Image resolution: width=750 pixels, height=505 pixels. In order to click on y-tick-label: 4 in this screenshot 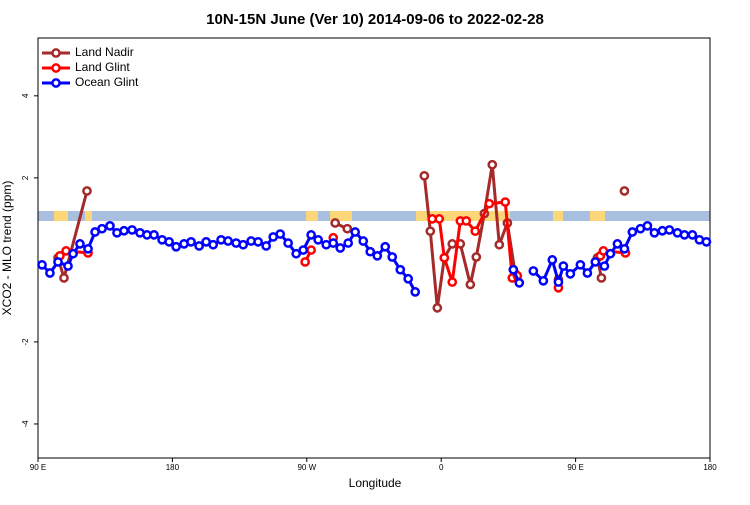, I will do `click(25, 95)`.